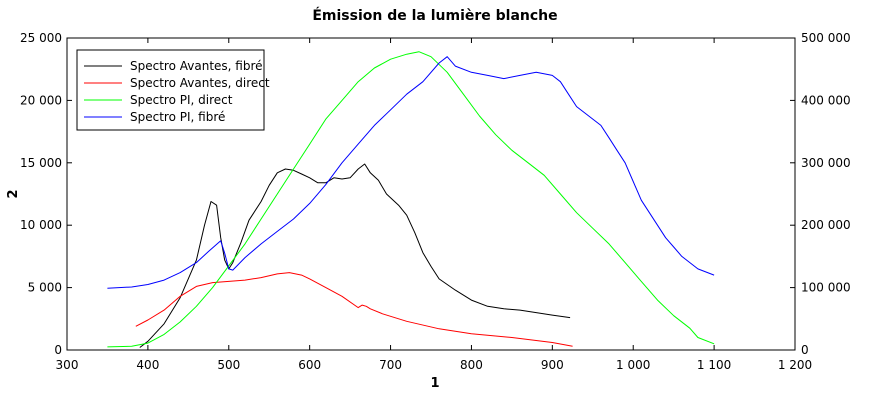 This screenshot has width=876, height=402. Describe the element at coordinates (633, 365) in the screenshot. I see `x-tick-label: 1 000` at that location.